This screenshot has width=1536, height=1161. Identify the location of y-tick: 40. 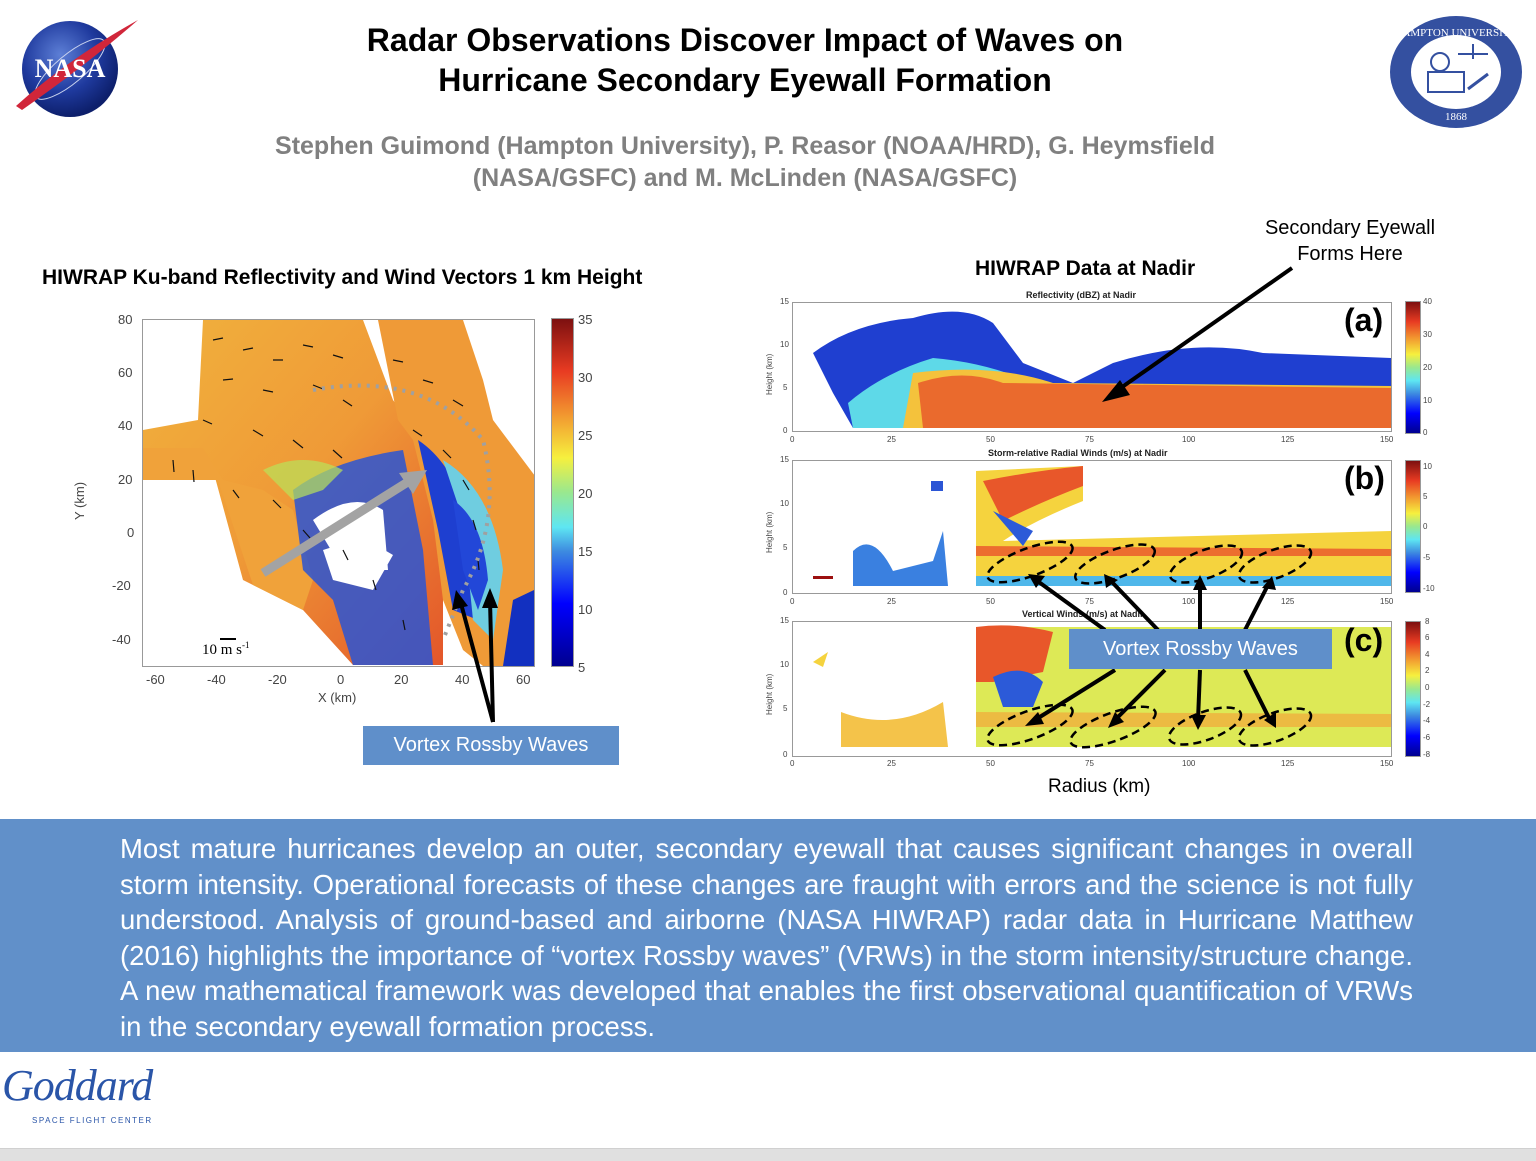
(125, 425).